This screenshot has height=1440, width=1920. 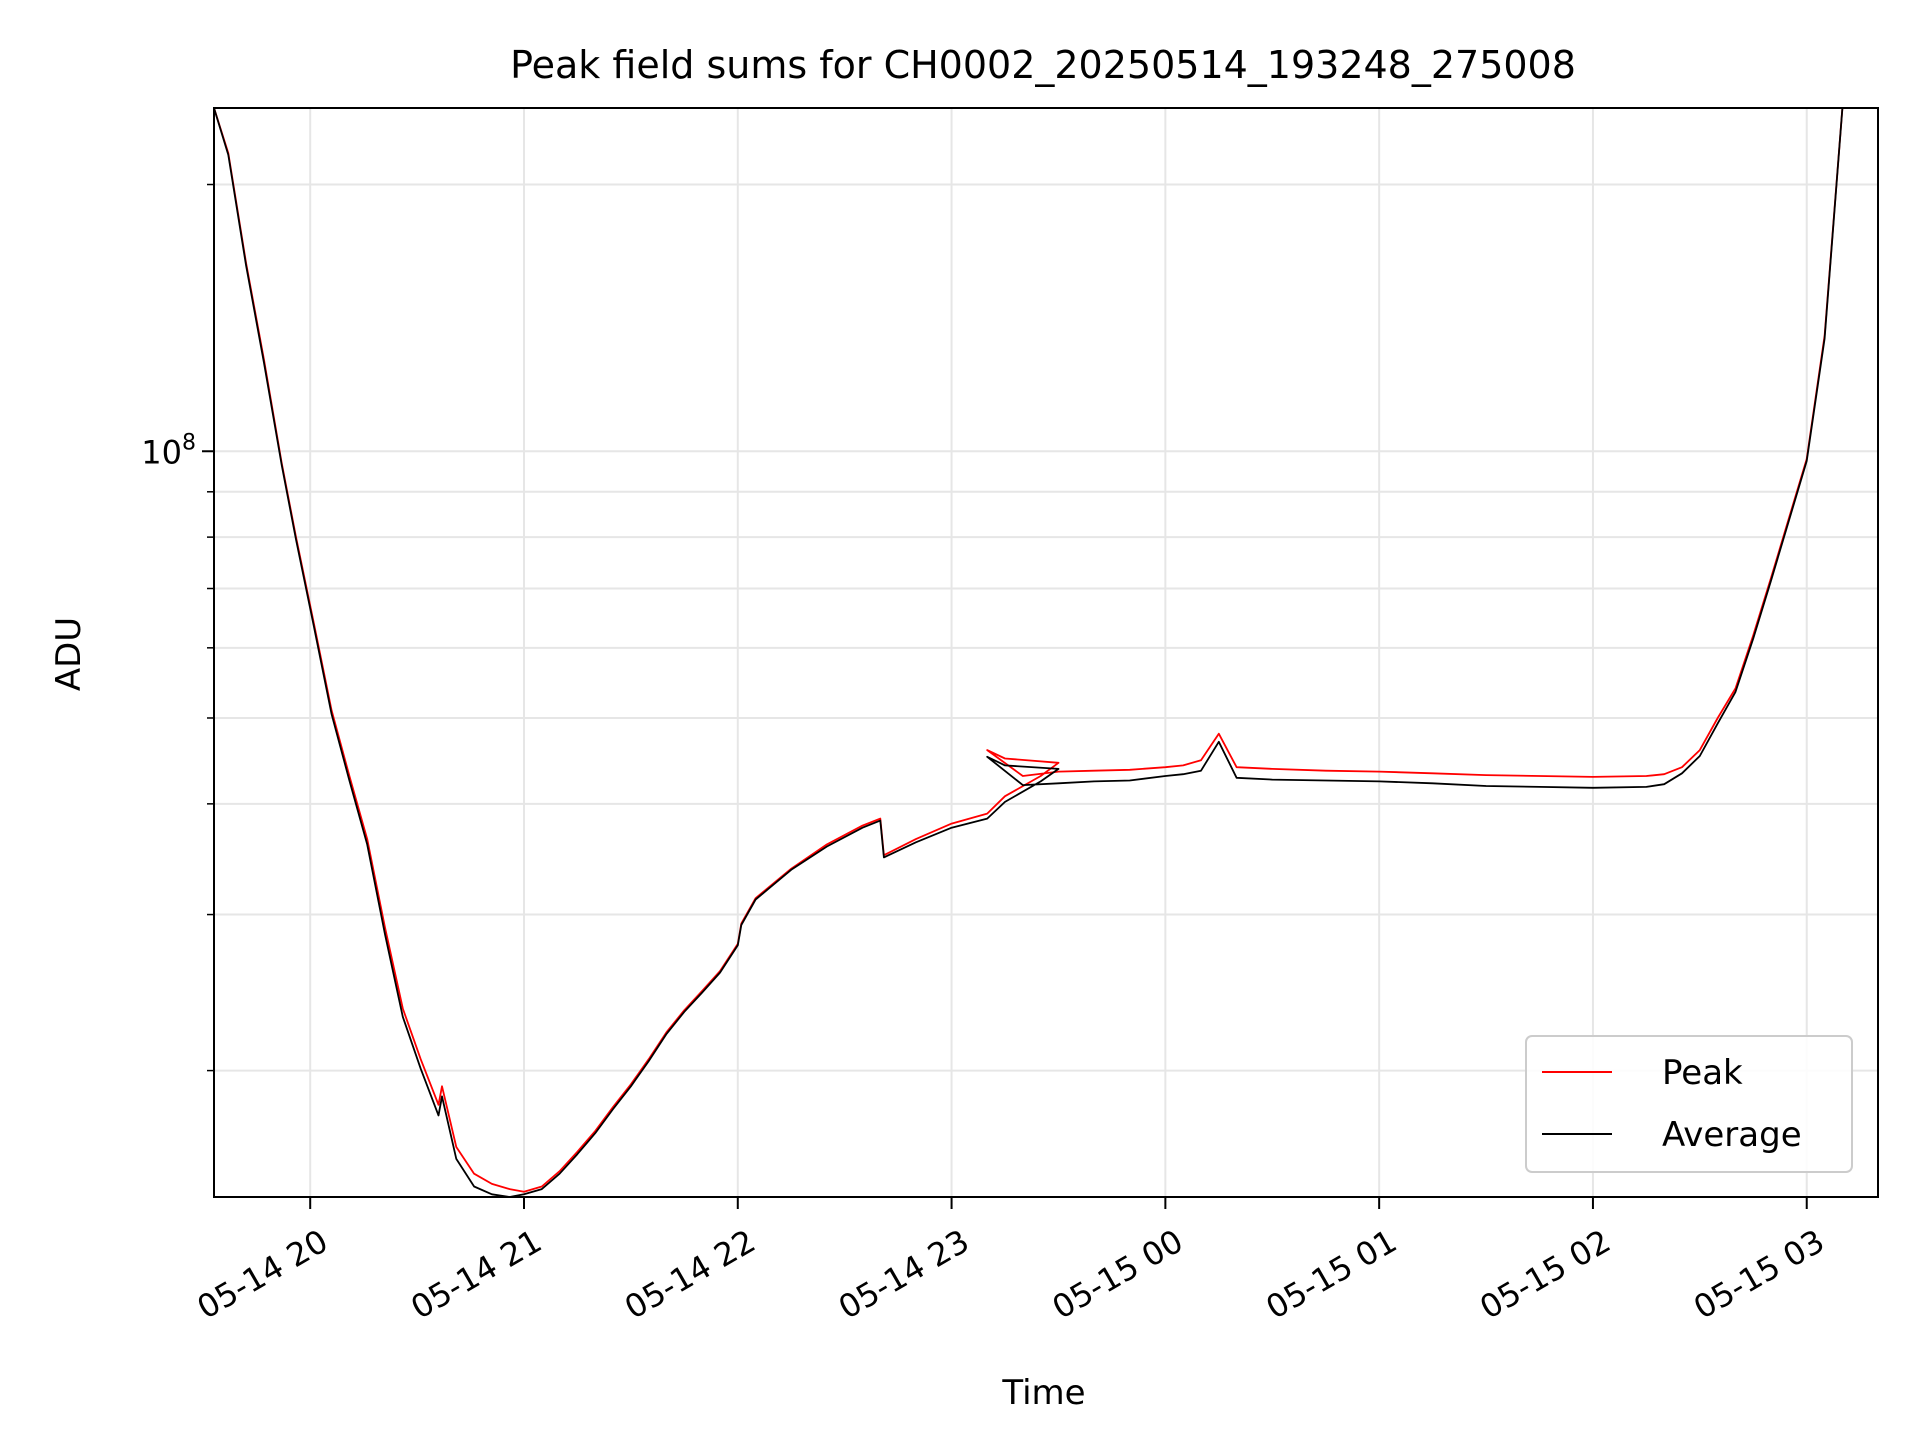 I want to click on y-axis-ticks: 108, so click(x=177, y=627).